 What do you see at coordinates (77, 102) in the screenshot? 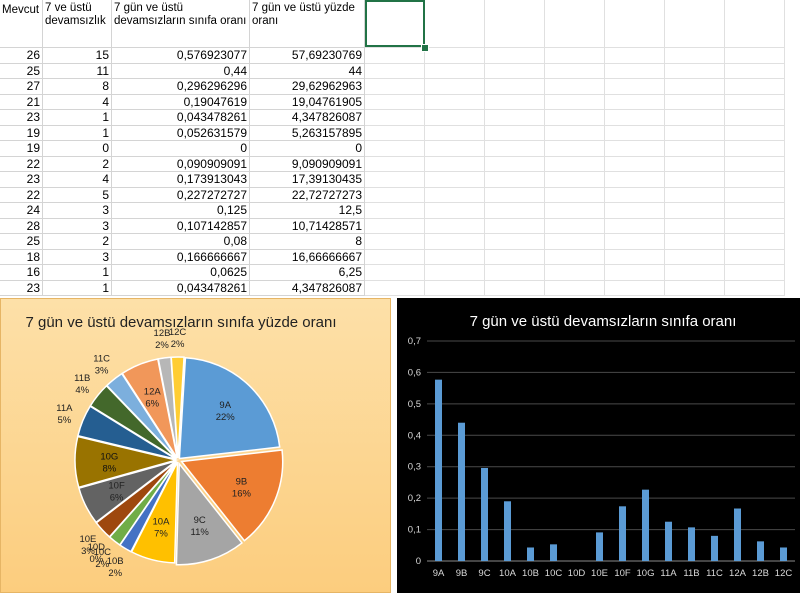
I see `table-cell: 4` at bounding box center [77, 102].